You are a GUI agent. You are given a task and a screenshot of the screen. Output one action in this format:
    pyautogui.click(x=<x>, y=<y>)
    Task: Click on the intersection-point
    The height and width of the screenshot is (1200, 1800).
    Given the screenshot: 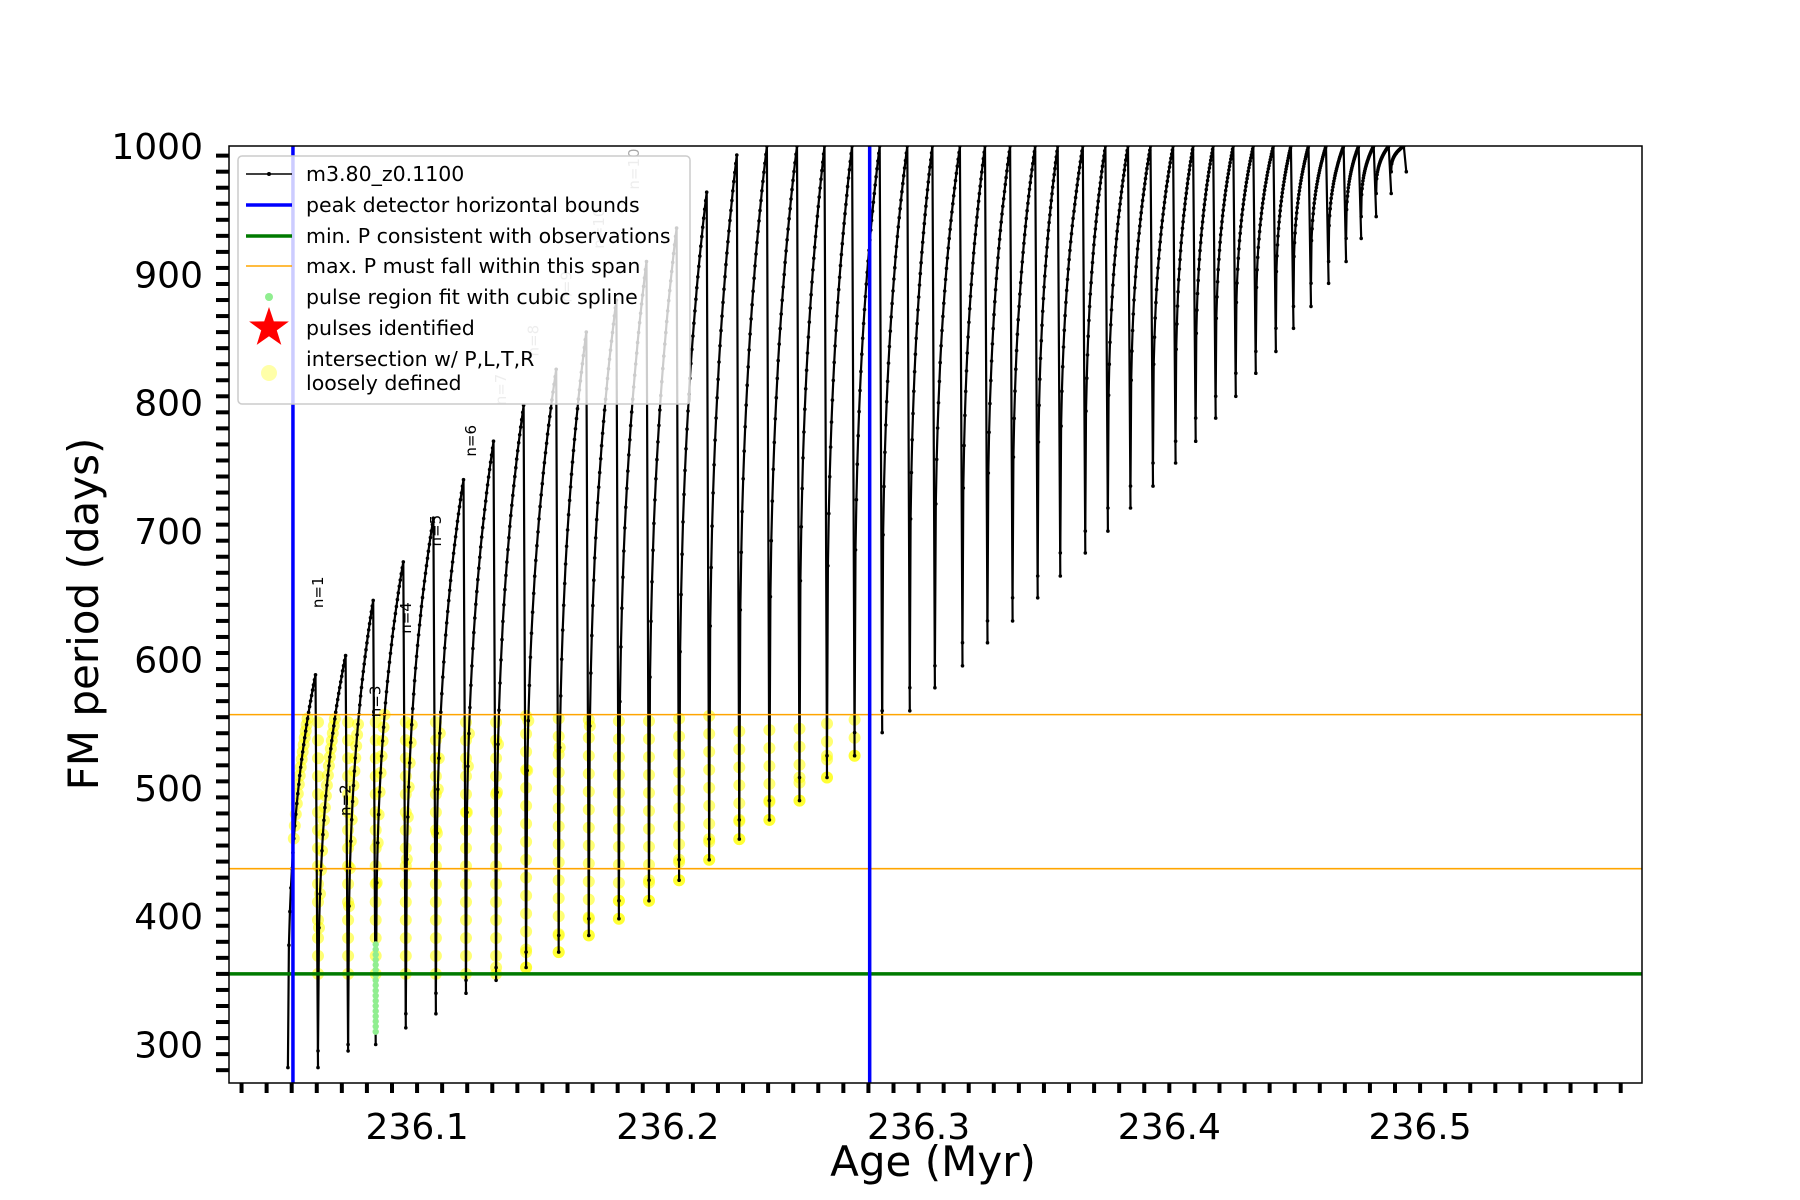 What is the action you would take?
    pyautogui.click(x=348, y=722)
    